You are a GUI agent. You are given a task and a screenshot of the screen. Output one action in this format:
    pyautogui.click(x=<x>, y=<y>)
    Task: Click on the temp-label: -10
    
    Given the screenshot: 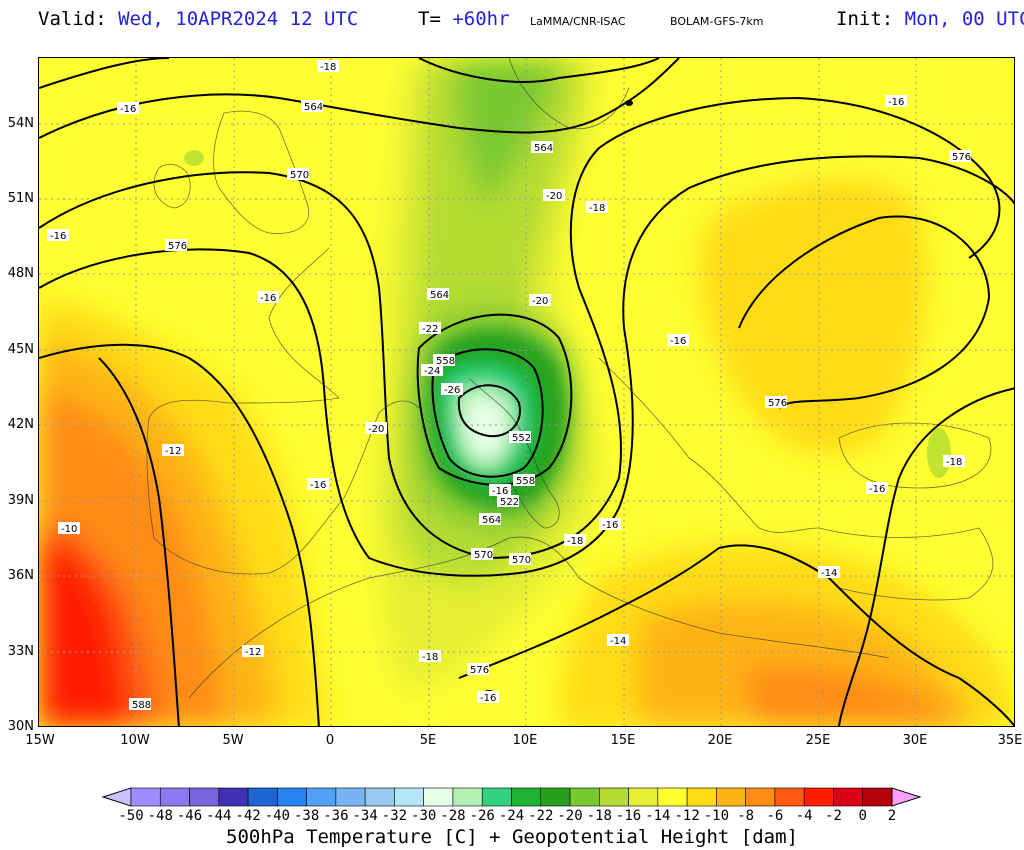 What is the action you would take?
    pyautogui.click(x=69, y=529)
    